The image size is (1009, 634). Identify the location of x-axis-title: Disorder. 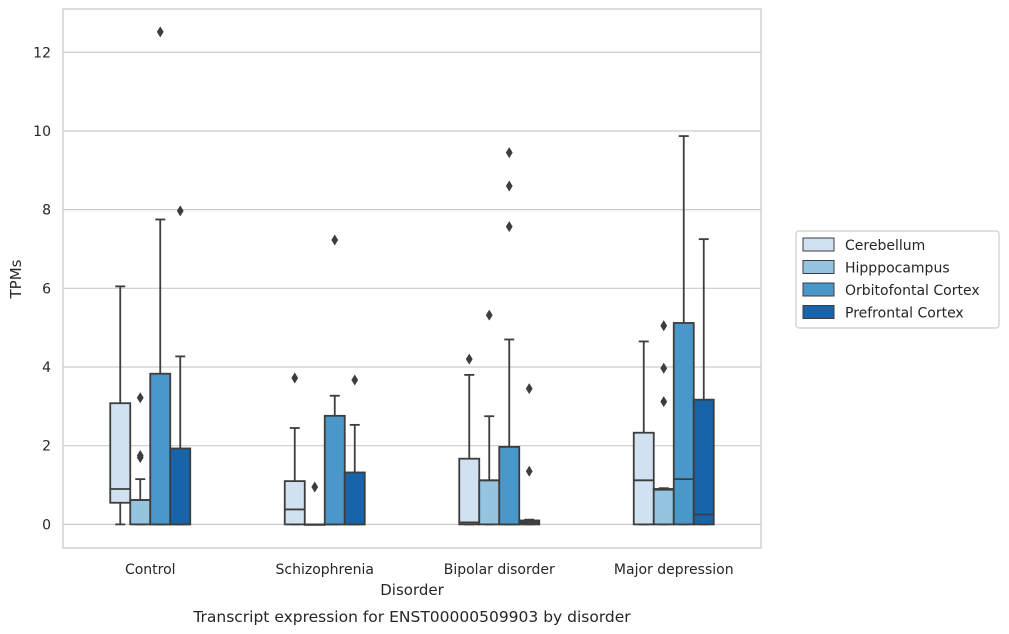
(412, 590).